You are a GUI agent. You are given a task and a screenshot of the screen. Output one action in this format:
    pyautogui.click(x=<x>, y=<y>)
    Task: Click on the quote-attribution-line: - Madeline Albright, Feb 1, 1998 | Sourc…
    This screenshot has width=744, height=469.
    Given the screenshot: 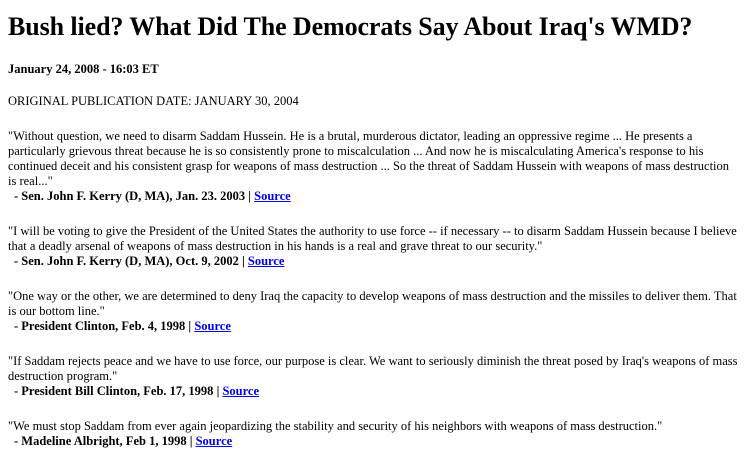 What is the action you would take?
    pyautogui.click(x=373, y=441)
    